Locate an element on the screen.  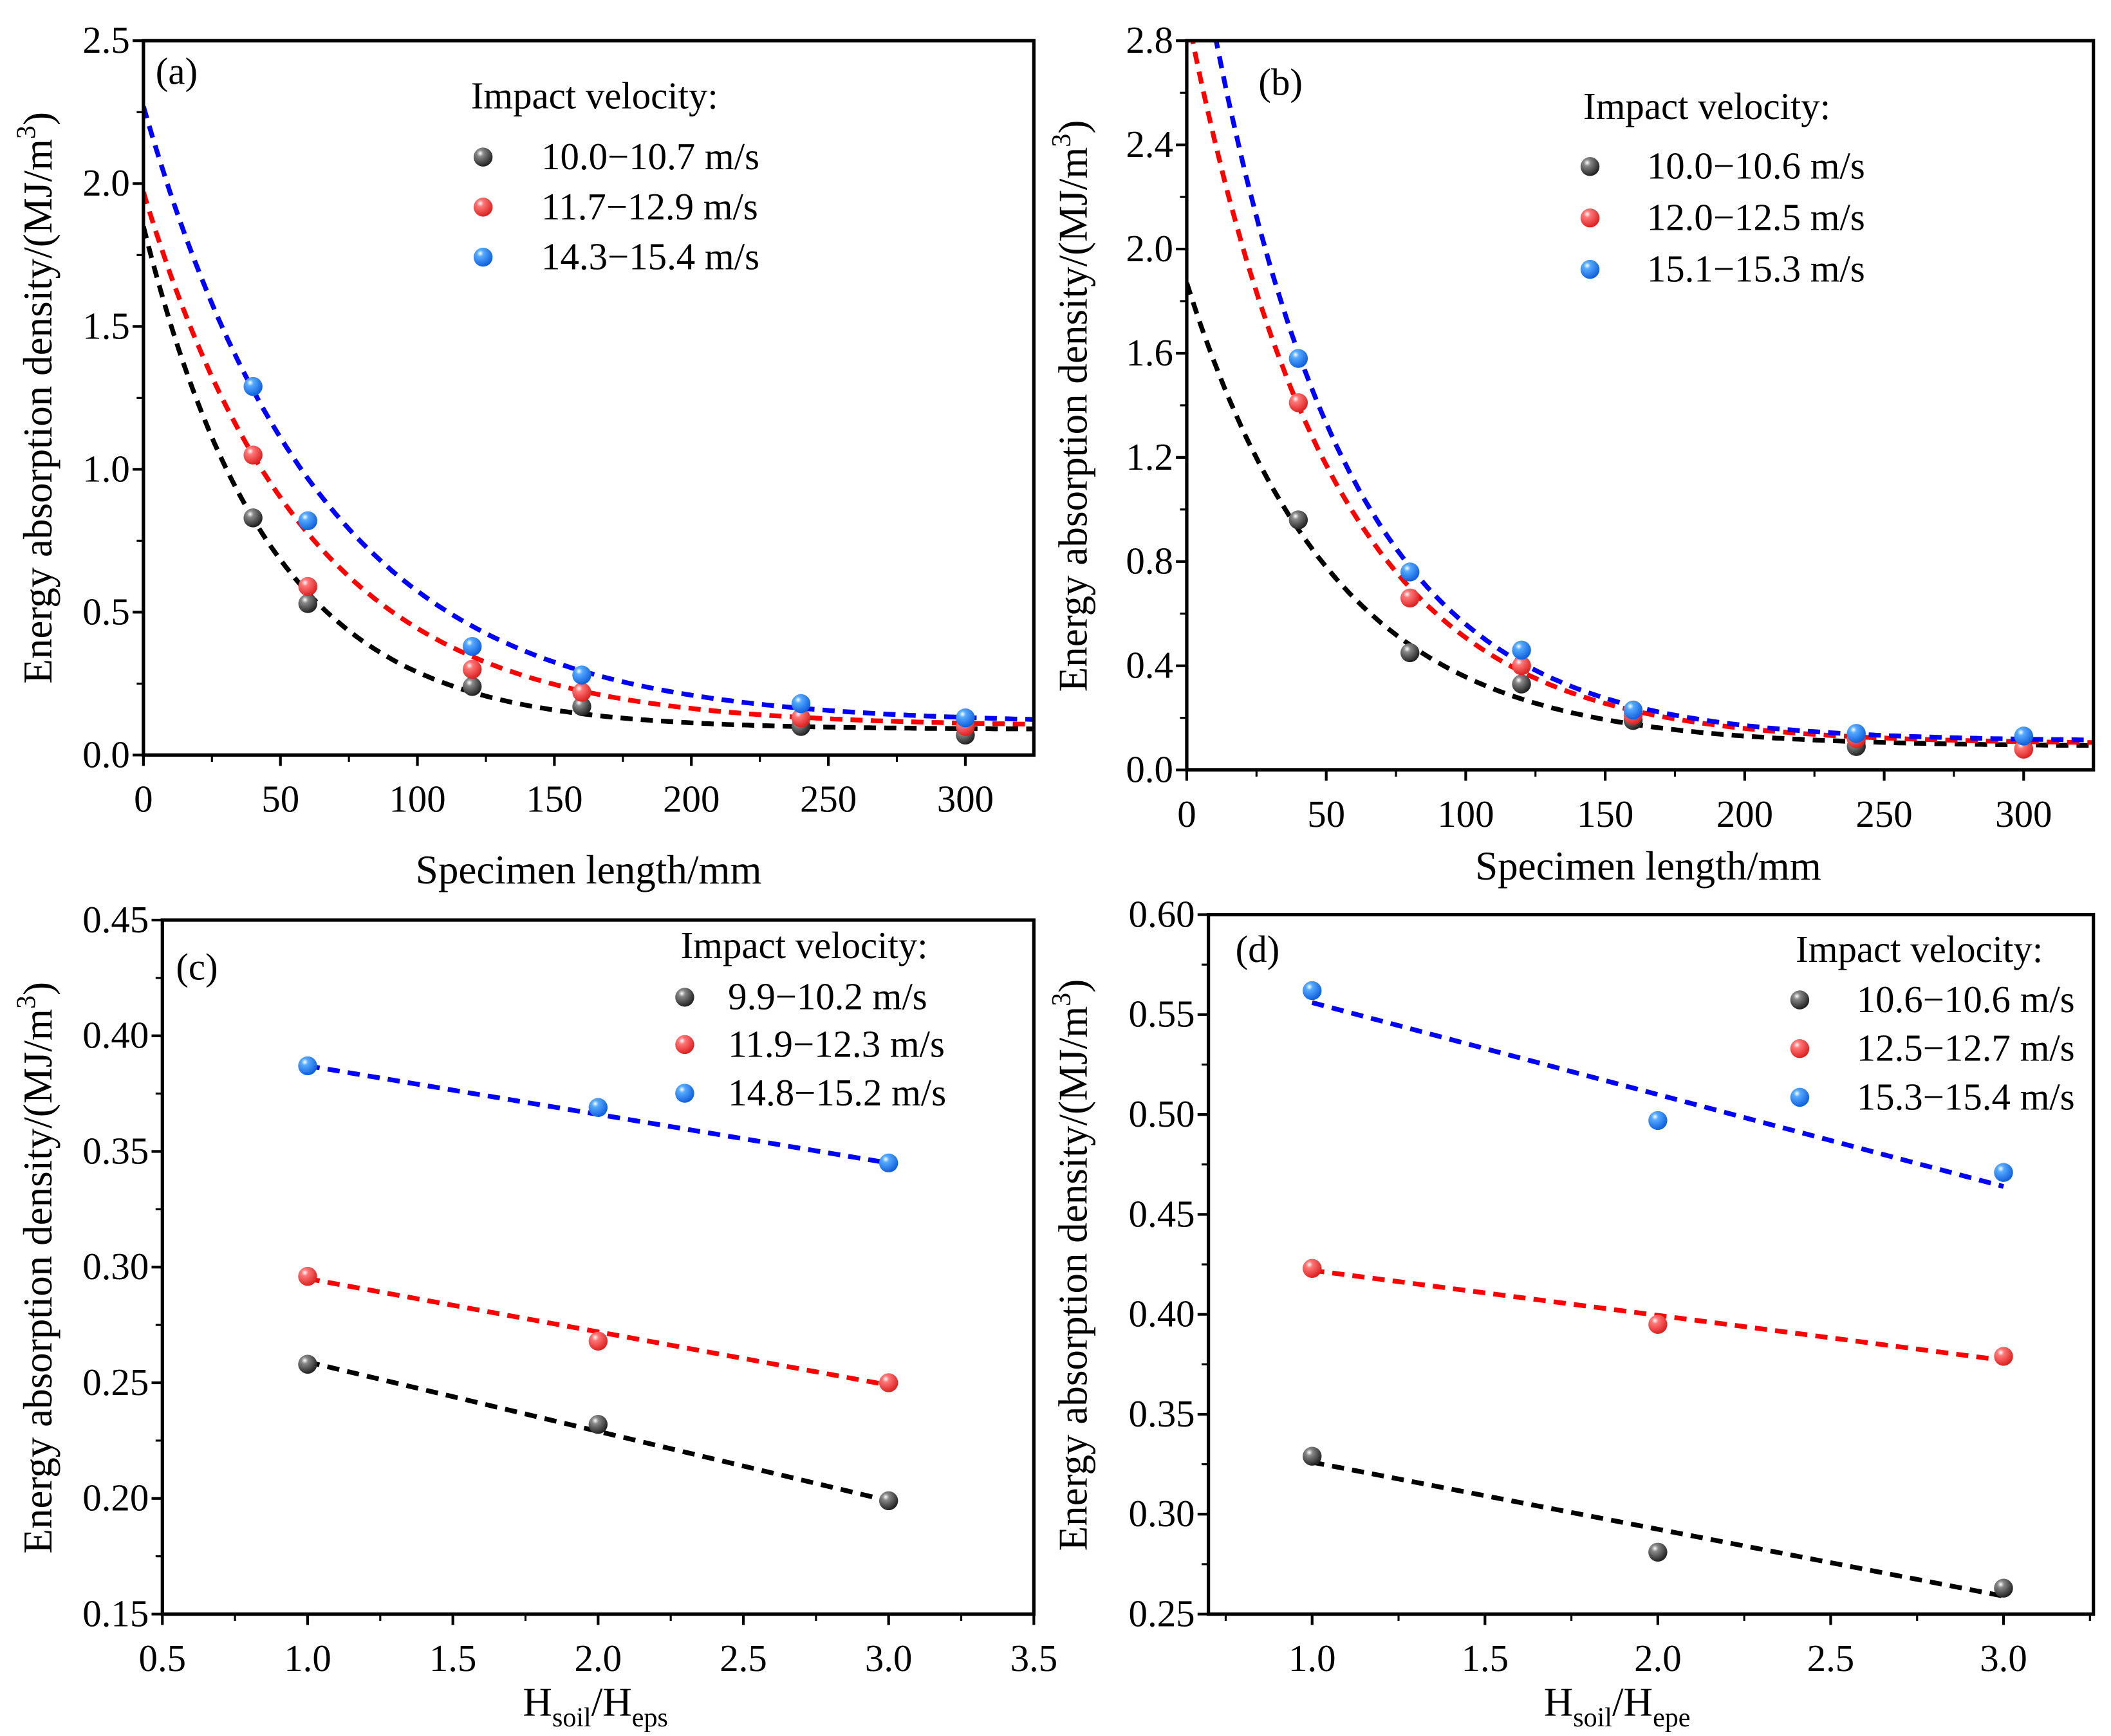
panel-label: (b) is located at coordinates (1280, 82).